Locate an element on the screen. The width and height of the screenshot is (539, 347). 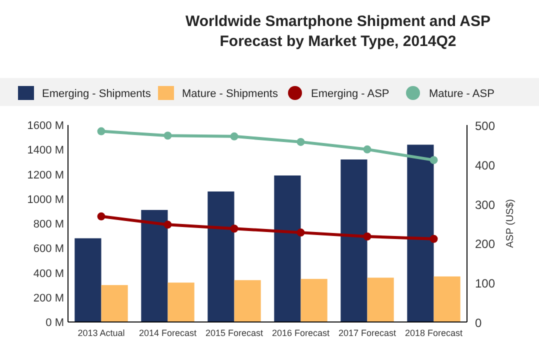
legend-label: Mature - ASP is located at coordinates (461, 94).